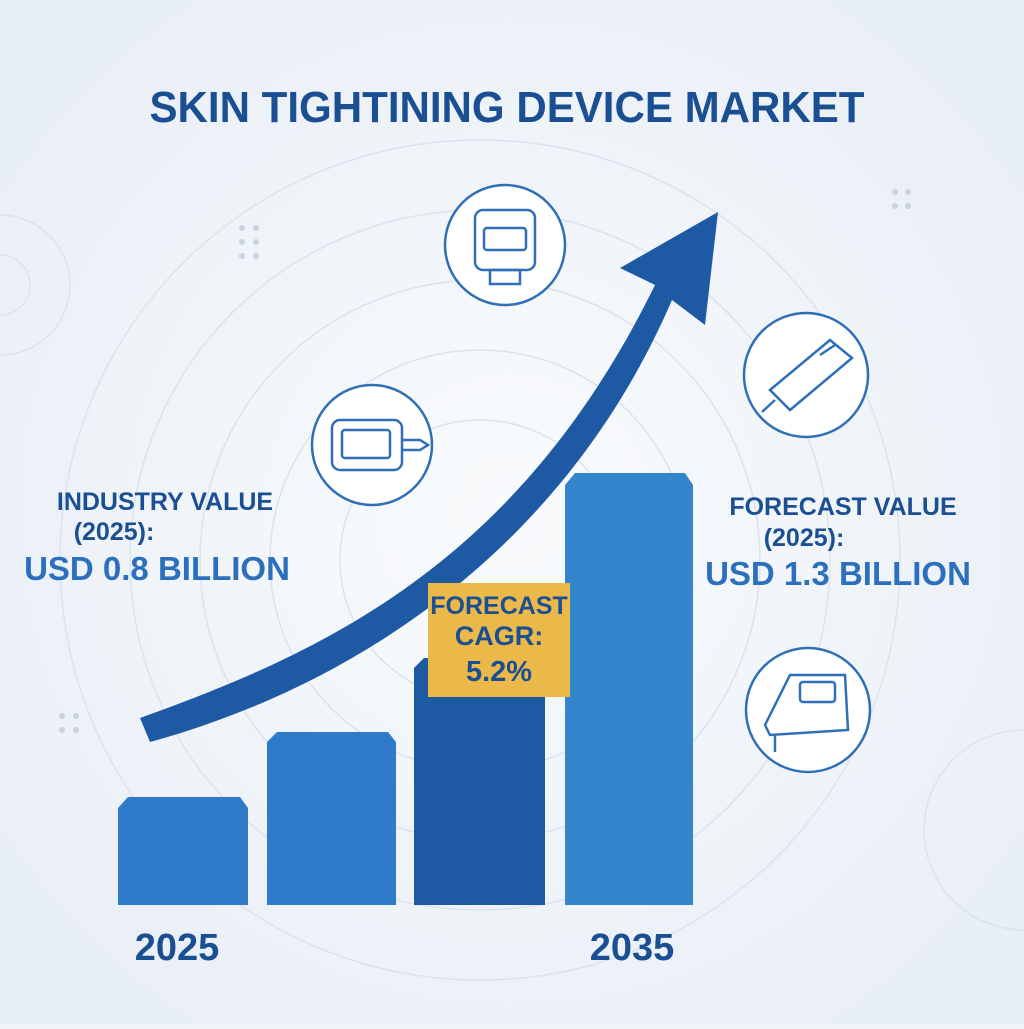  What do you see at coordinates (838, 573) in the screenshot?
I see `value: USD 1.3 BILLION` at bounding box center [838, 573].